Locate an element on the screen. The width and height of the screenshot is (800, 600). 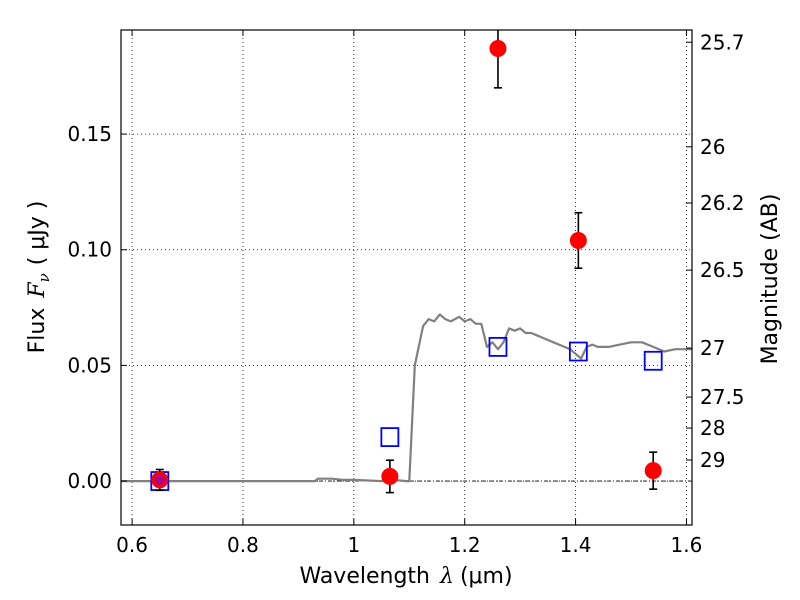
y-tick-label: 0.00 is located at coordinates (89, 481).